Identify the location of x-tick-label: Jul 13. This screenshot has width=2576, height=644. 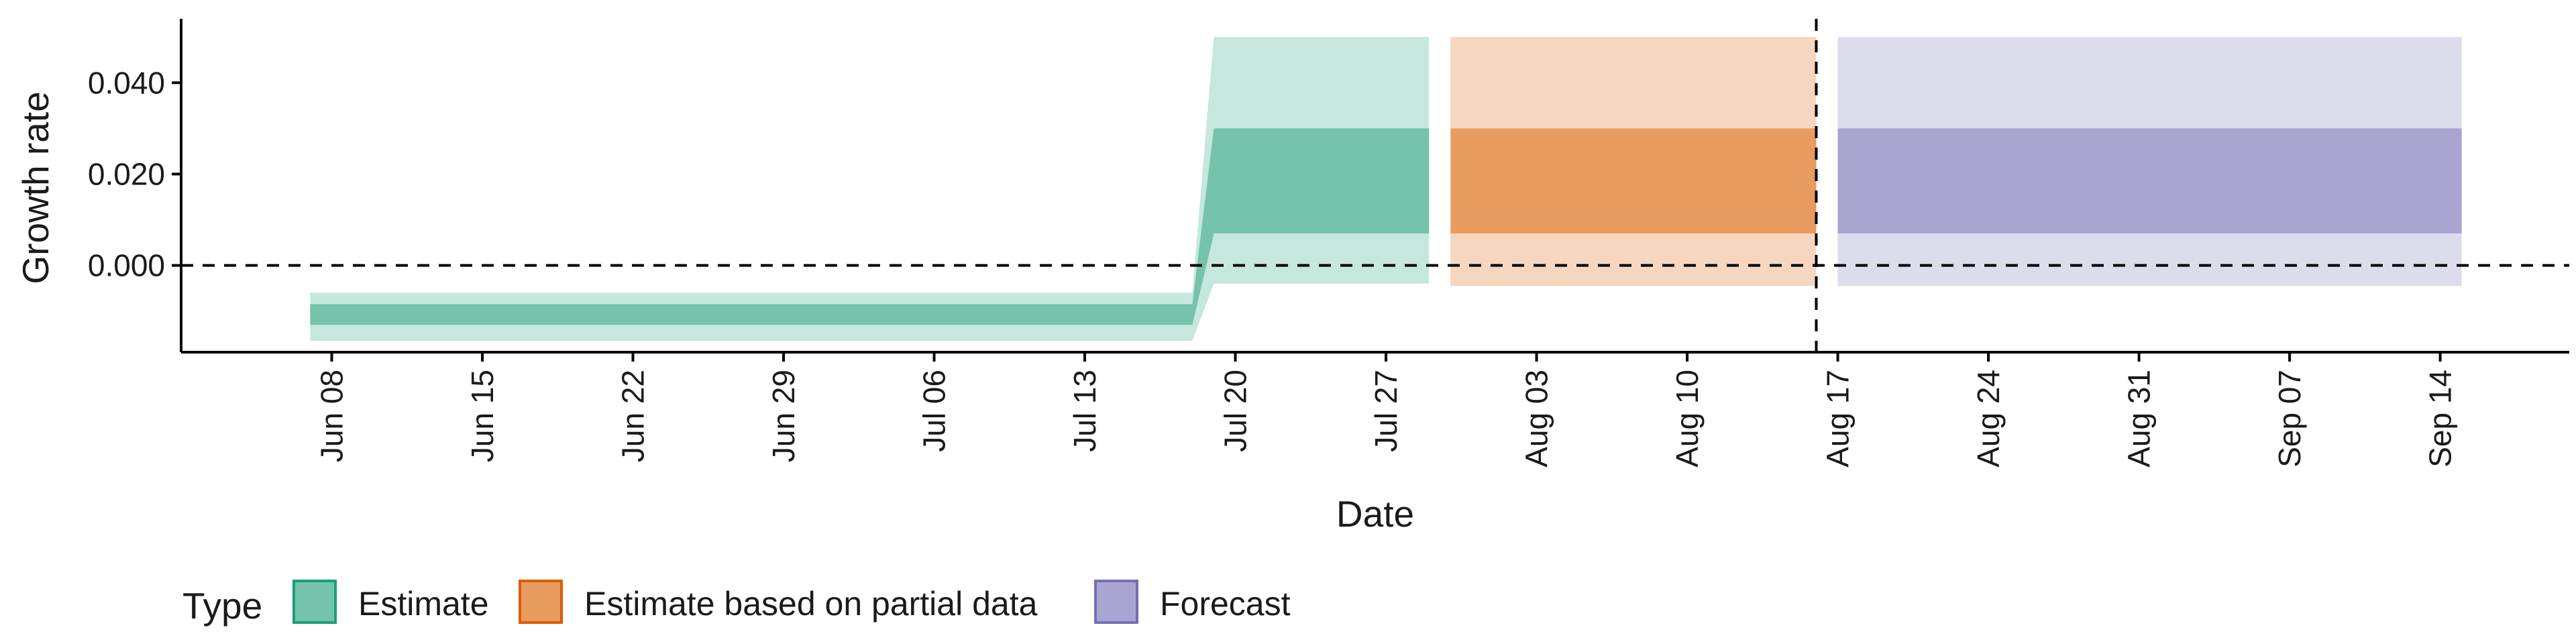
(1084, 411).